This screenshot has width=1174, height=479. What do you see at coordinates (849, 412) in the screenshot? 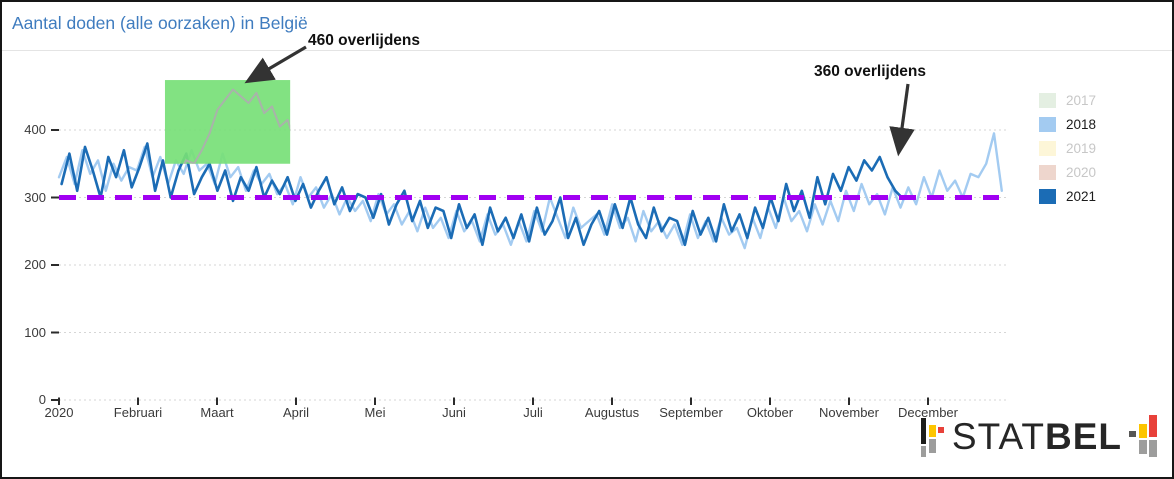
I see `x-tick-label-November: November` at bounding box center [849, 412].